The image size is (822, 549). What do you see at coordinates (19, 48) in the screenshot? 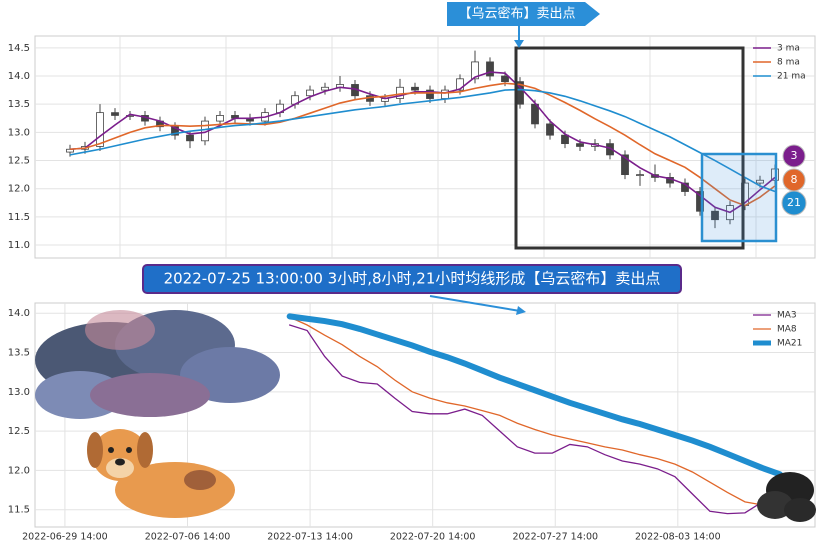
I see `y-tick-label: 14.5` at bounding box center [19, 48].